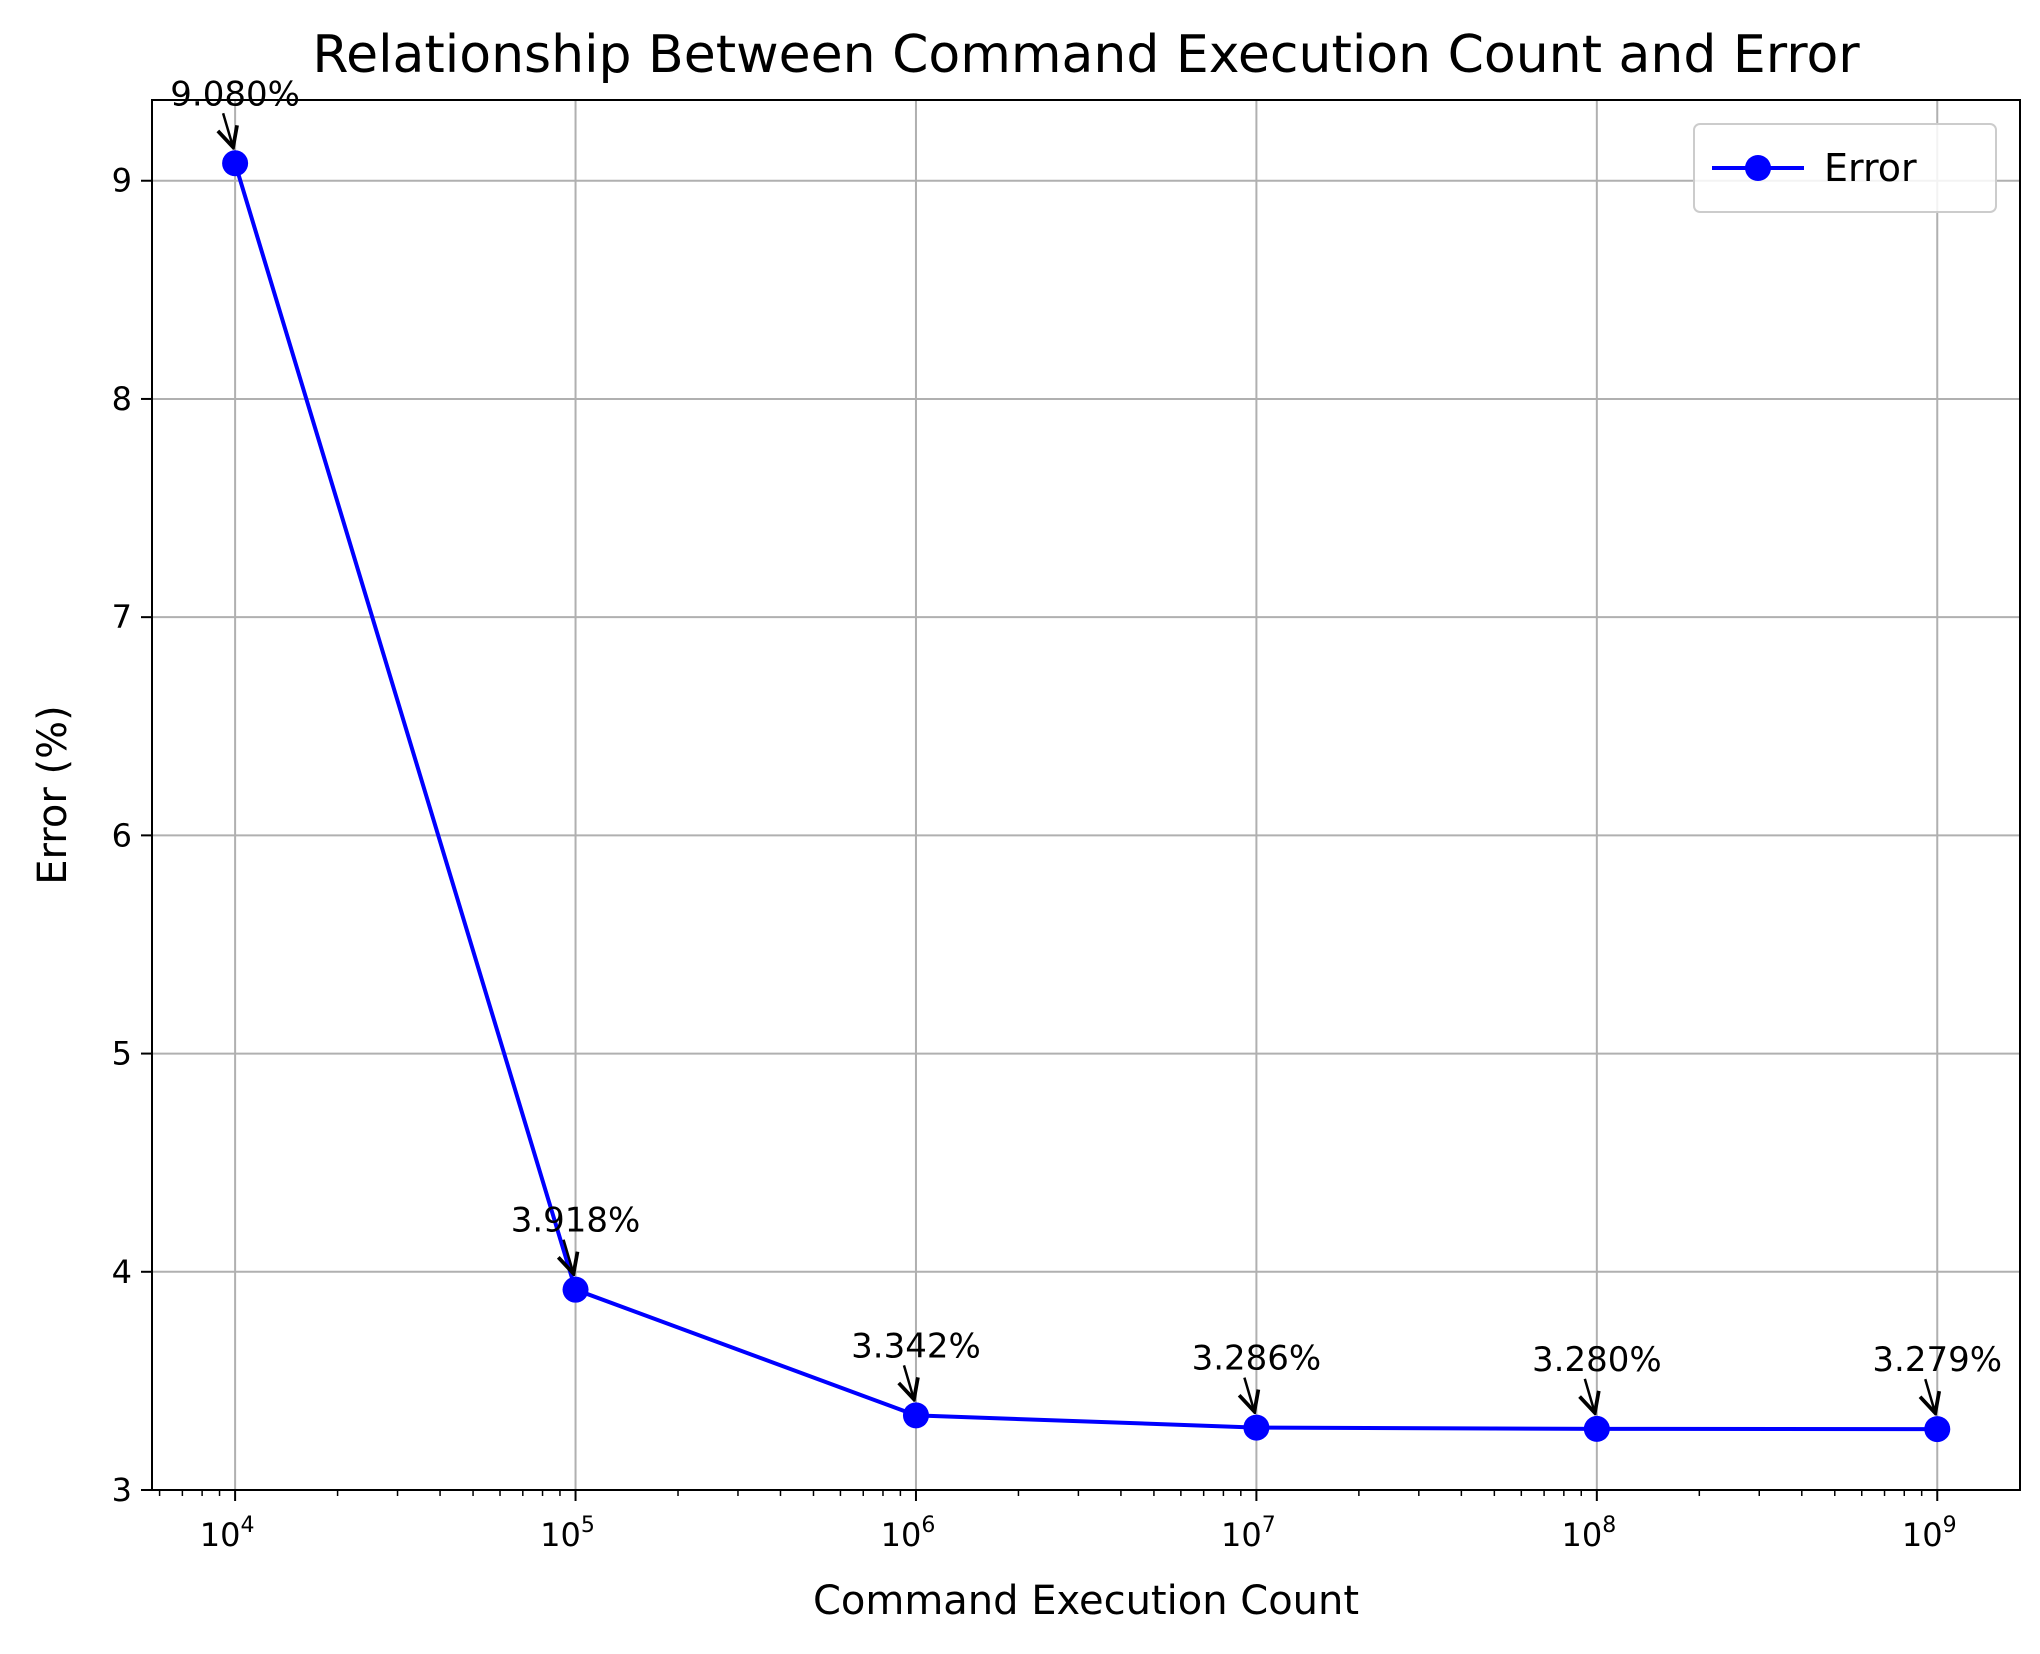 The height and width of the screenshot is (1654, 2040). What do you see at coordinates (235, 94) in the screenshot?
I see `data-label: 9.080%` at bounding box center [235, 94].